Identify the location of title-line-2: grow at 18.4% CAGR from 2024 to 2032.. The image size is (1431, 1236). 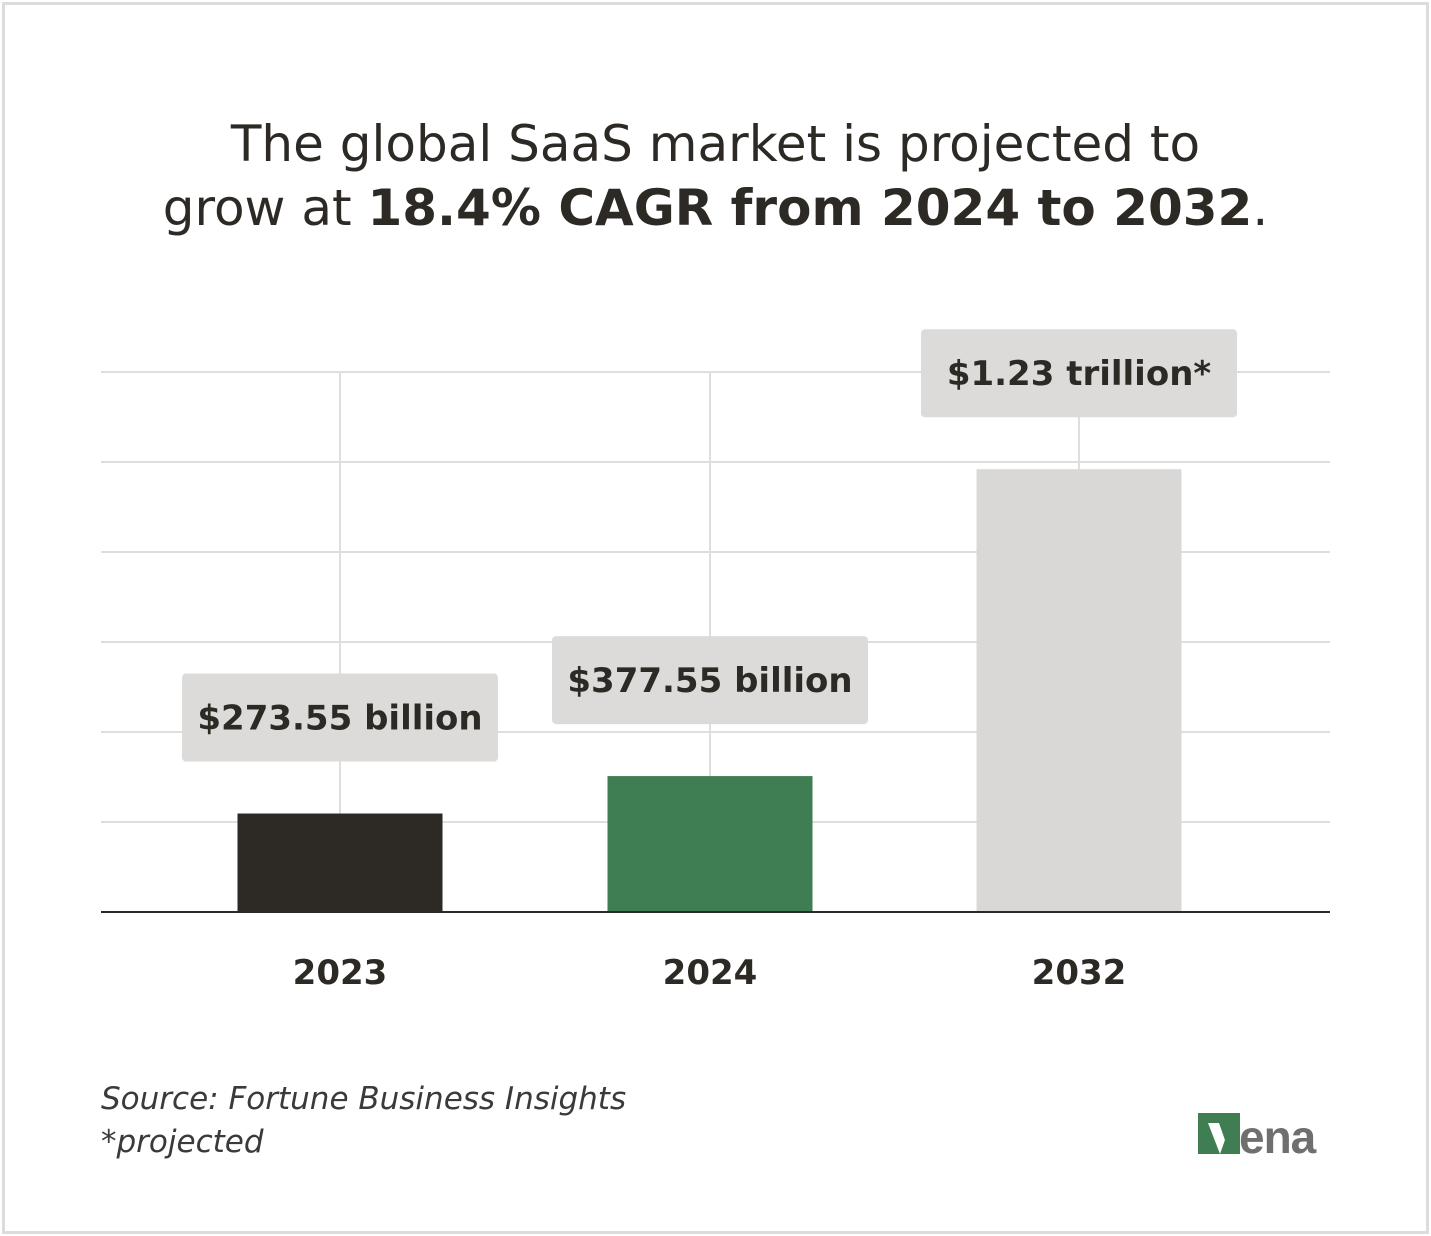
(715, 208).